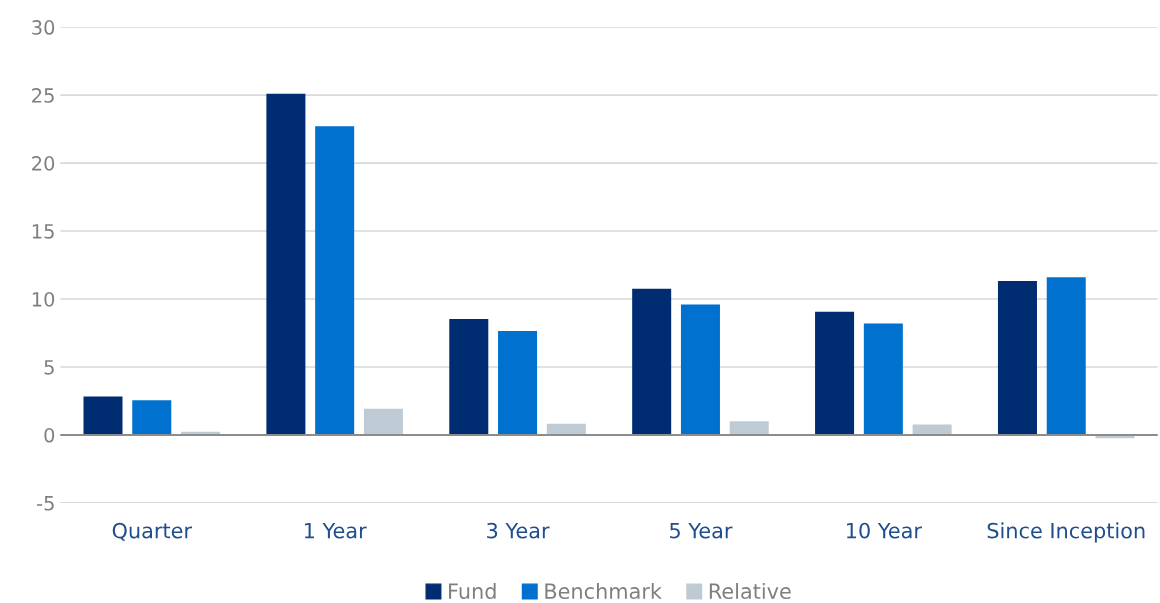 The width and height of the screenshot is (1160, 603). I want to click on x-tick-label: 10 Year, so click(884, 530).